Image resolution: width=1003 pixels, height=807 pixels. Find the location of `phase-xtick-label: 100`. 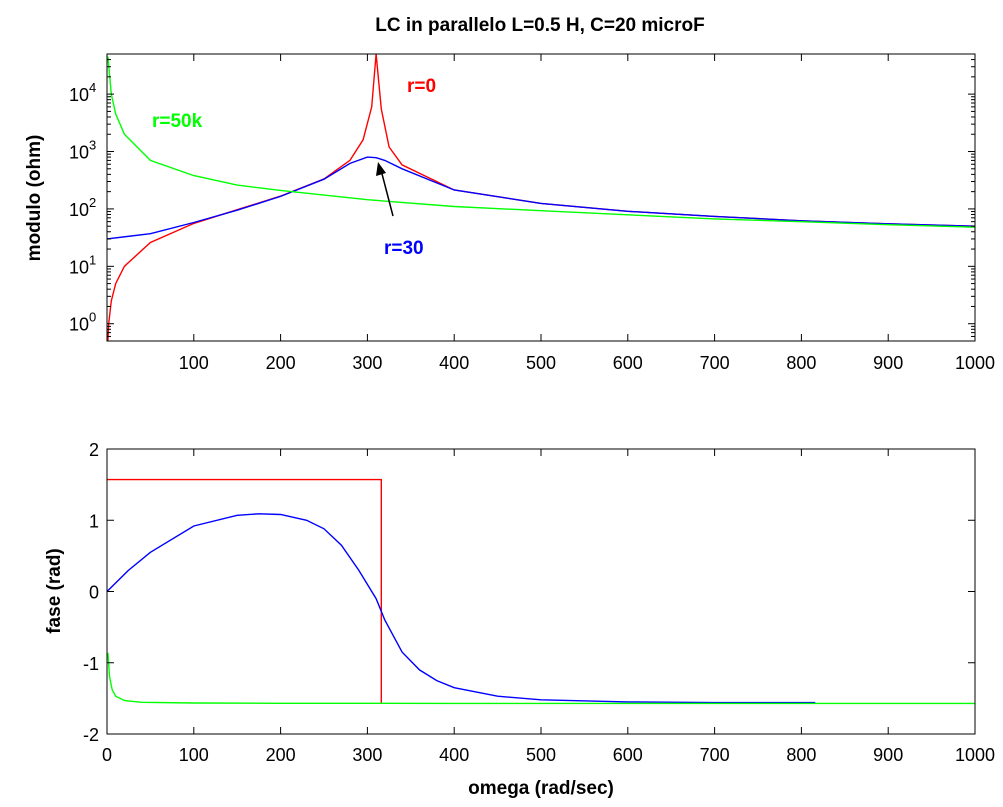

phase-xtick-label: 100 is located at coordinates (194, 755).